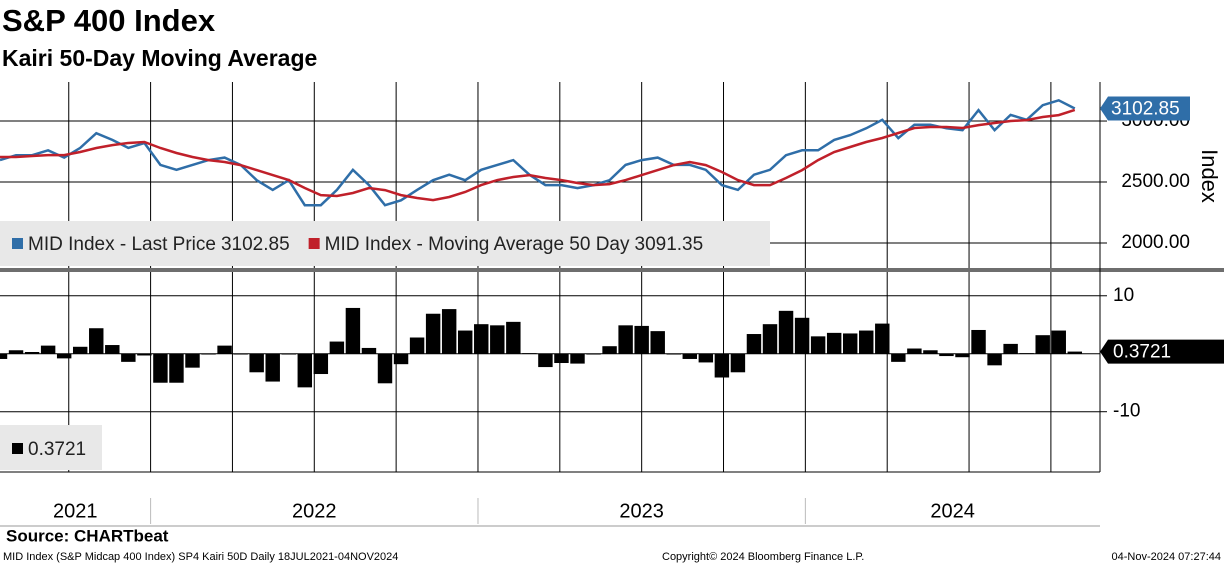 This screenshot has height=566, width=1224. Describe the element at coordinates (75, 511) in the screenshot. I see `x-tick-label: 2021` at that location.